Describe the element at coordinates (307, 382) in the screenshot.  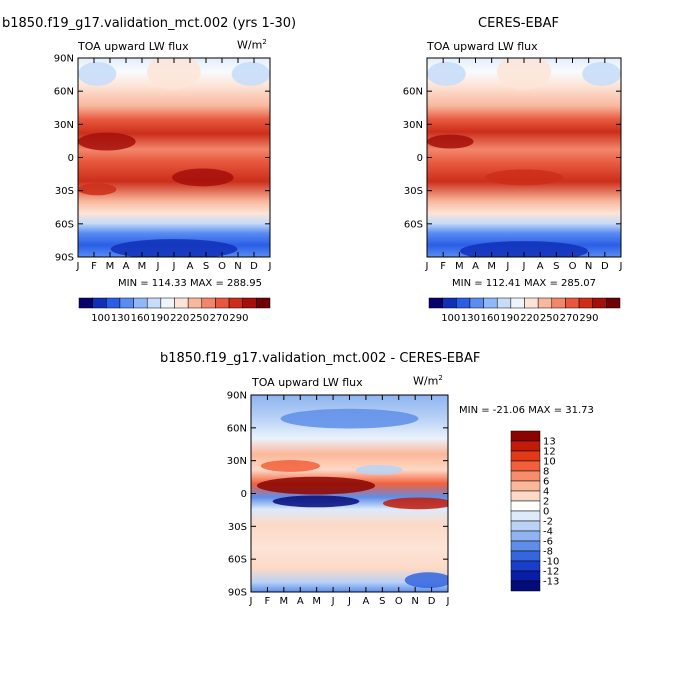
I see `variable-label-diff: TOA upward LW flux` at that location.